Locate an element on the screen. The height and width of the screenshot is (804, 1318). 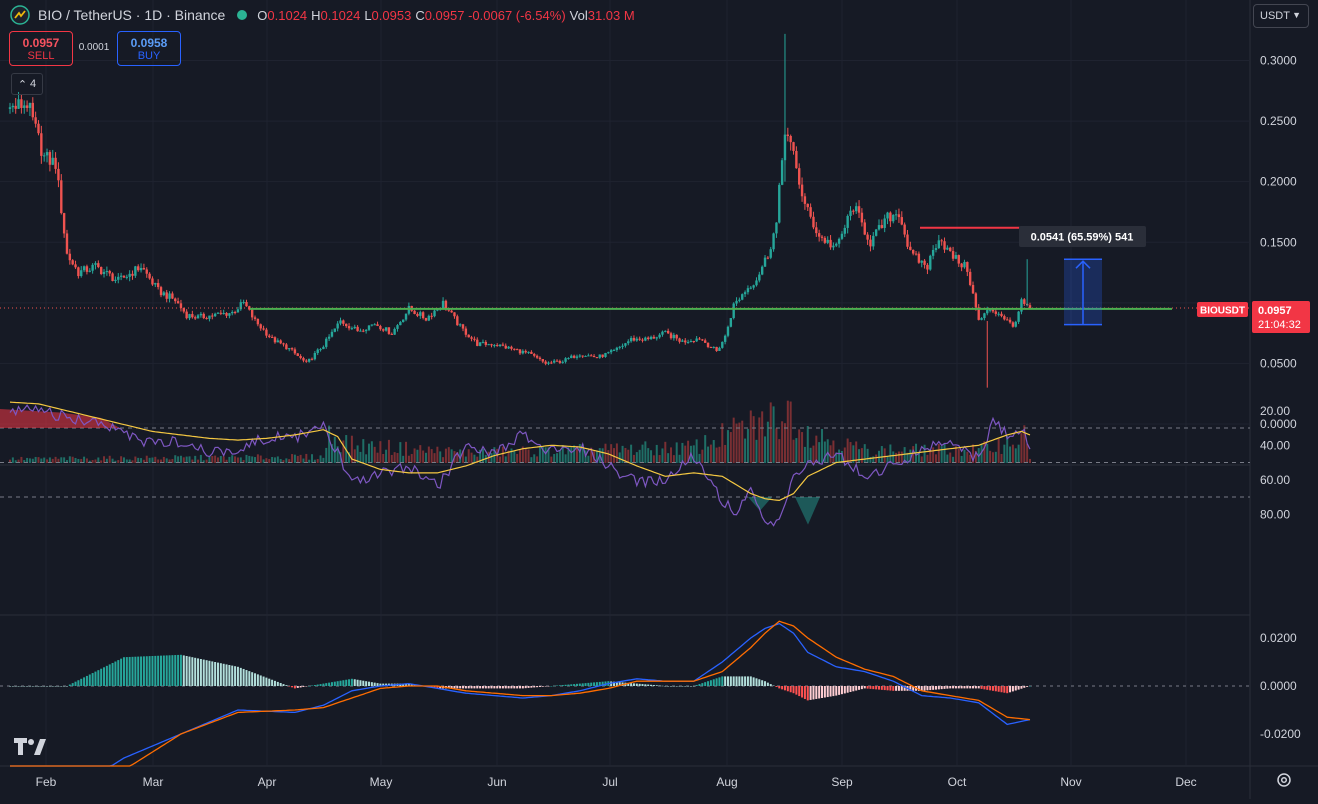
chevron-down-icon: ▼ is located at coordinates (1296, 15).